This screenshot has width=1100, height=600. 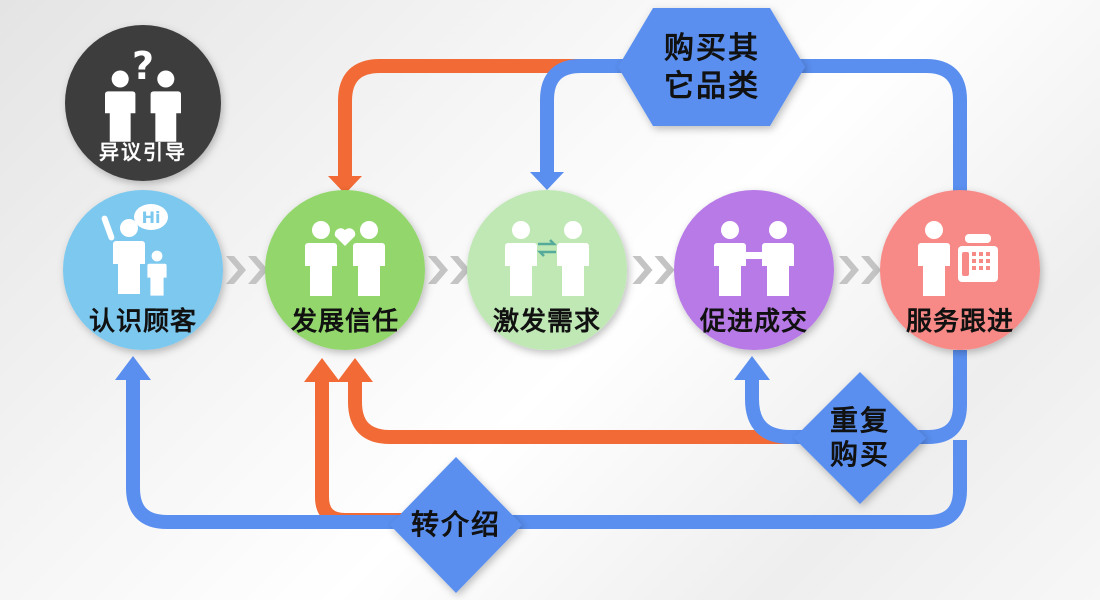 I want to click on blue-arrowhead-referral, so click(x=133, y=368).